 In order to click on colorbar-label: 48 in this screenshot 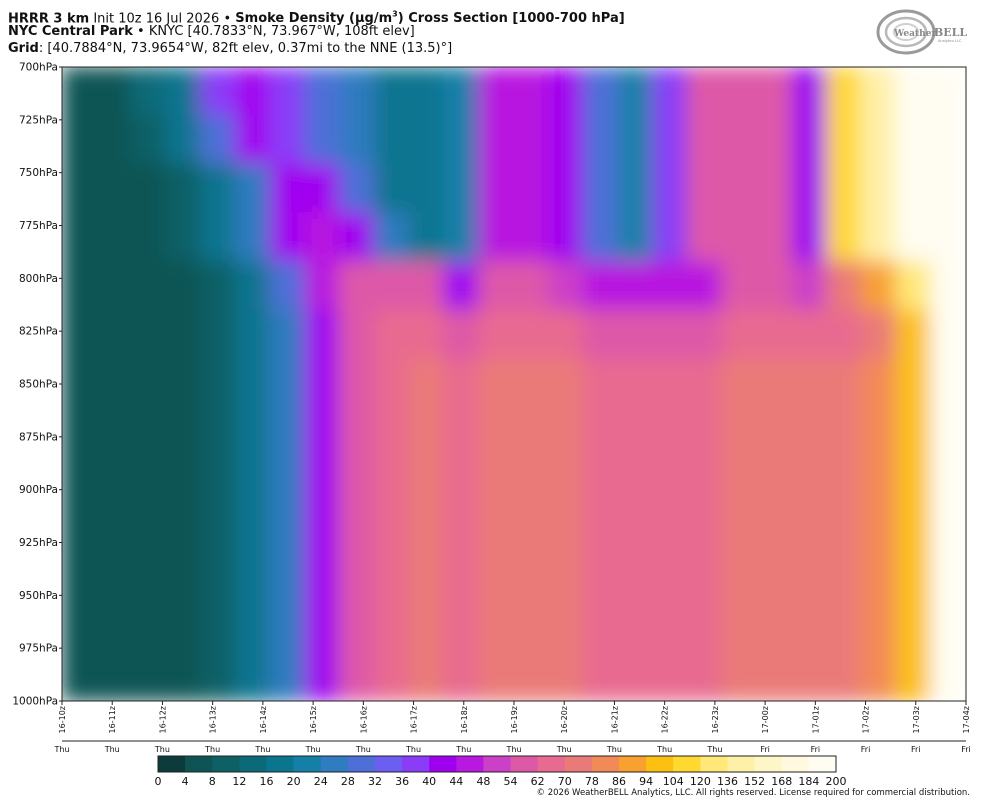, I will do `click(483, 781)`.